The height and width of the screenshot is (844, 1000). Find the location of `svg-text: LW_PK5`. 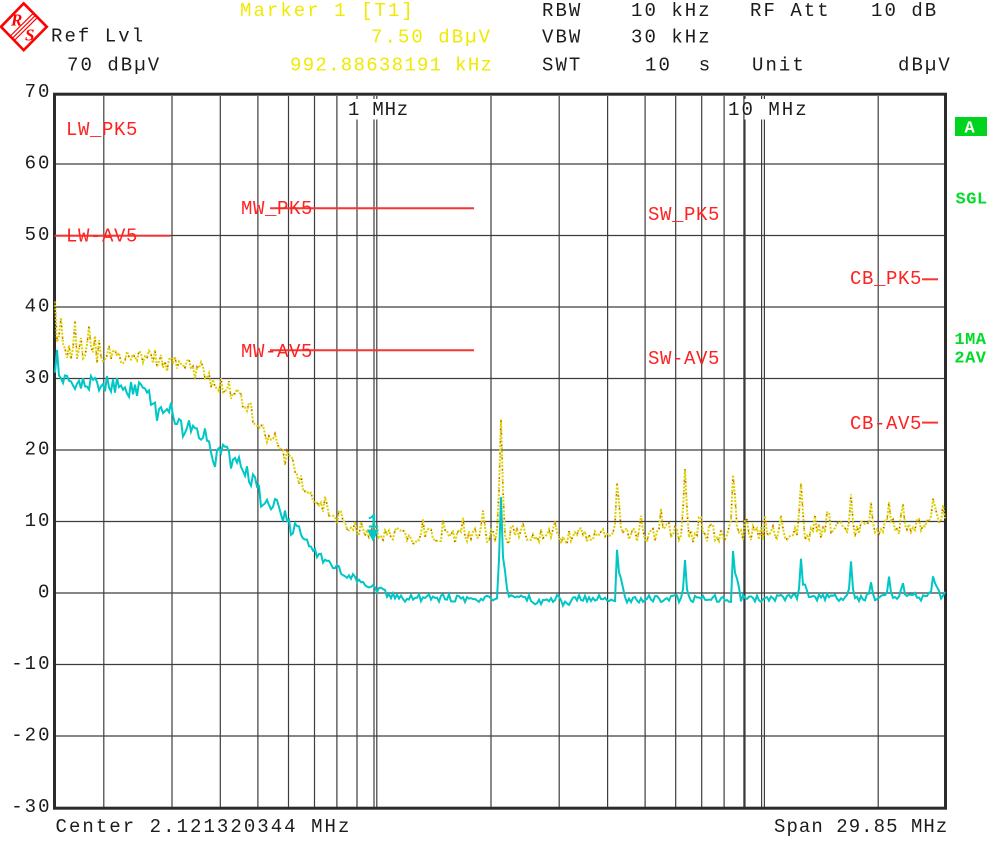

svg-text: LW_PK5 is located at coordinates (102, 130).